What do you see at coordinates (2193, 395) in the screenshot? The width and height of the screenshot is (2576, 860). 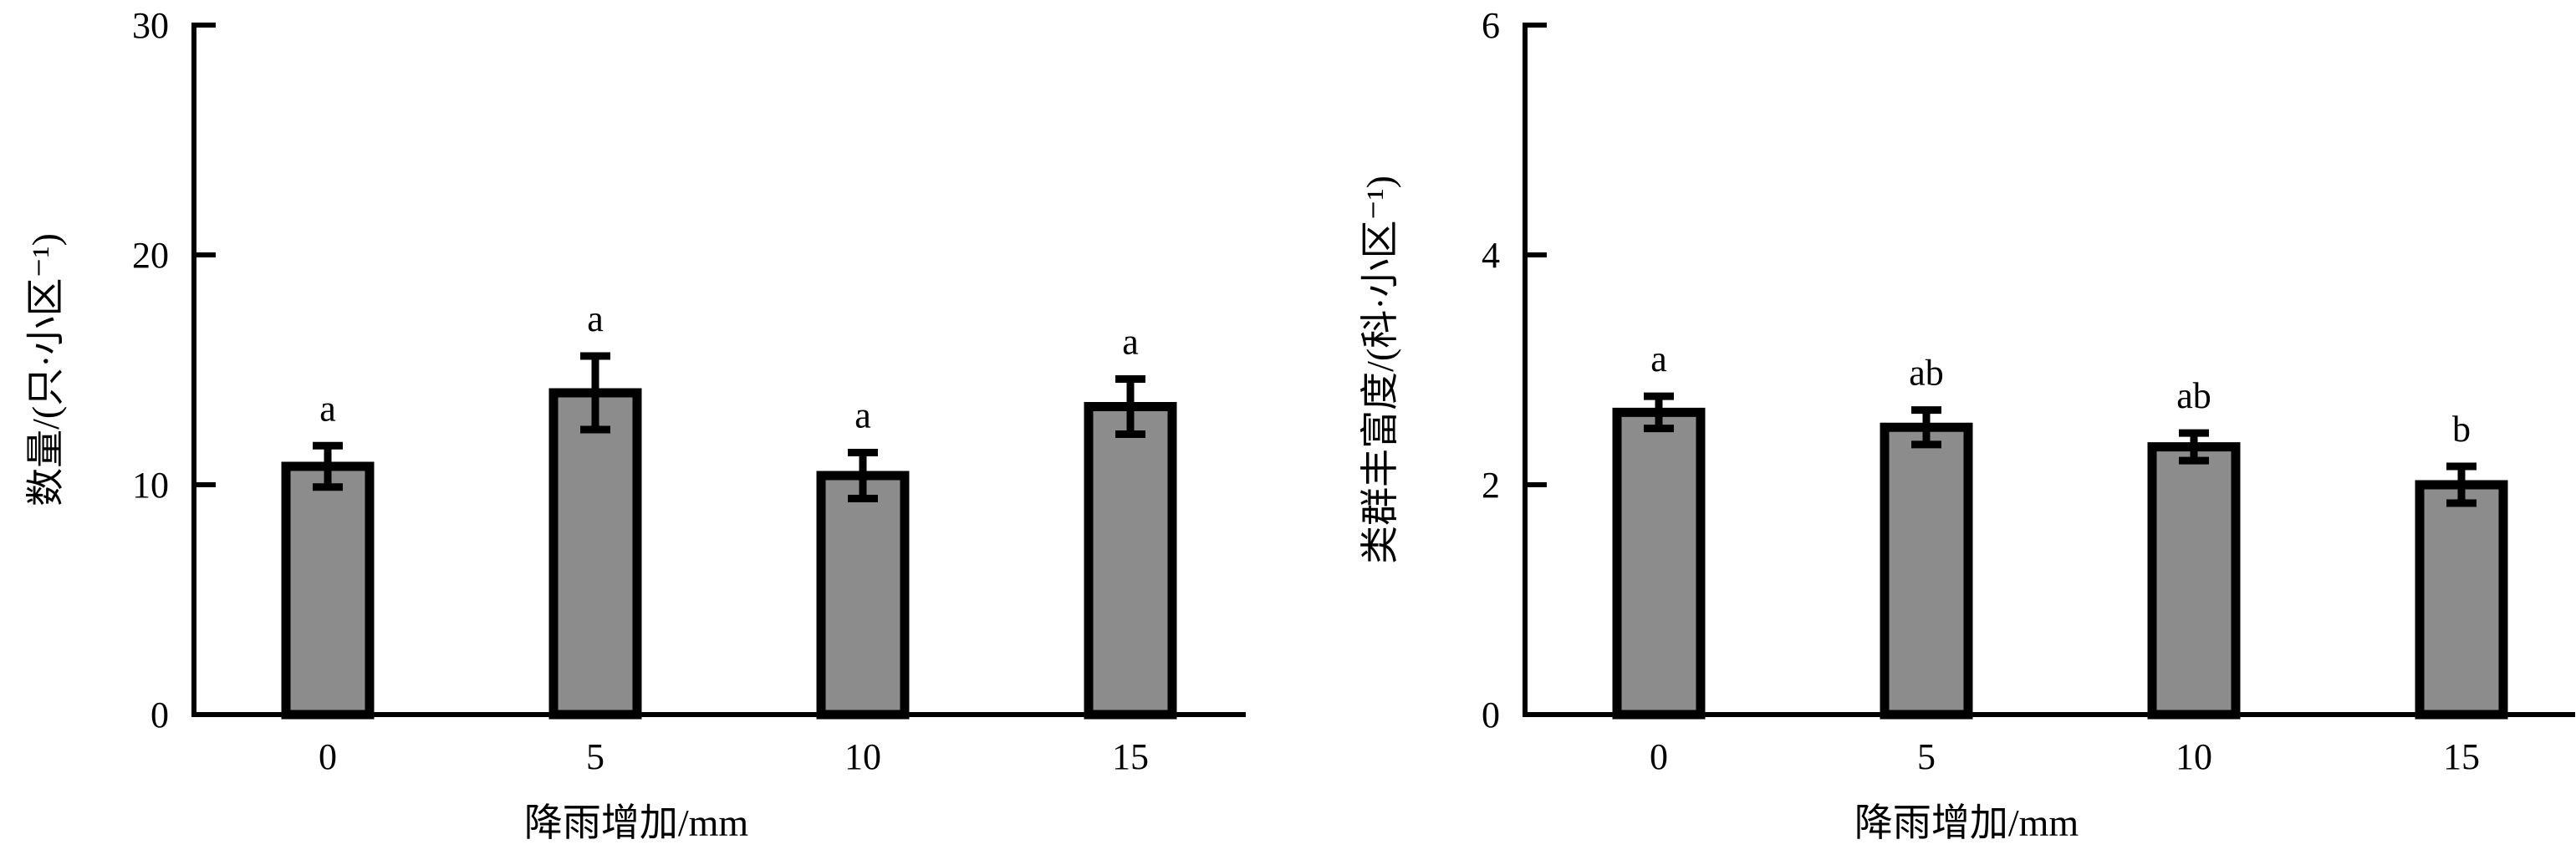 I see `significance-label-10: ab` at bounding box center [2193, 395].